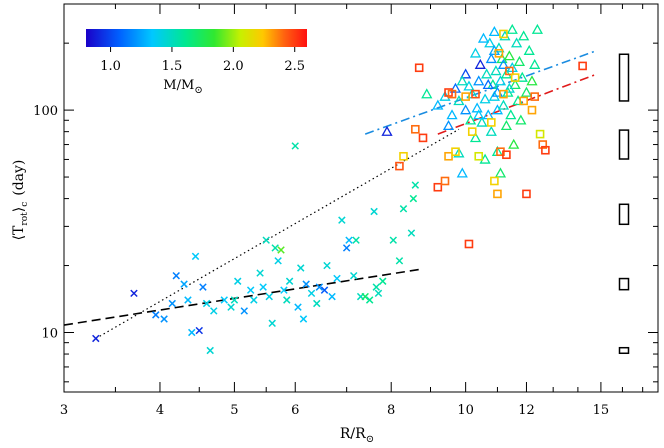 The height and width of the screenshot is (448, 664). Describe the element at coordinates (160, 410) in the screenshot. I see `x-tick-label: 4` at that location.